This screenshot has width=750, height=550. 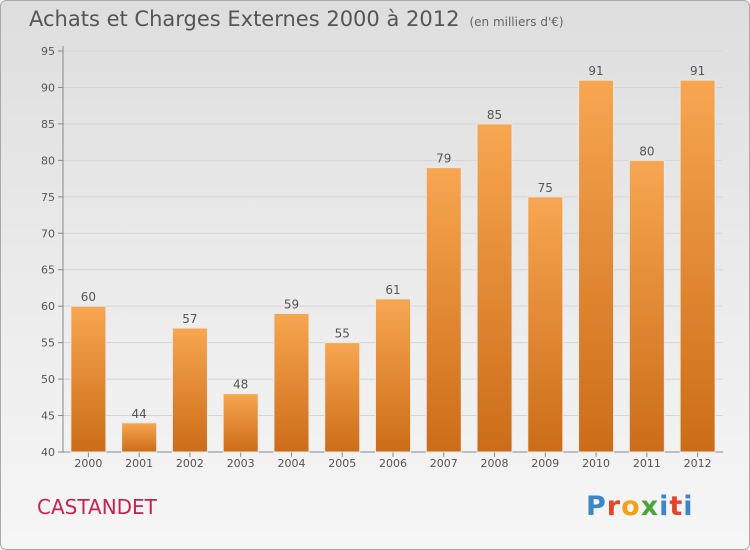 I want to click on x-tick-label: 2003, so click(x=241, y=463).